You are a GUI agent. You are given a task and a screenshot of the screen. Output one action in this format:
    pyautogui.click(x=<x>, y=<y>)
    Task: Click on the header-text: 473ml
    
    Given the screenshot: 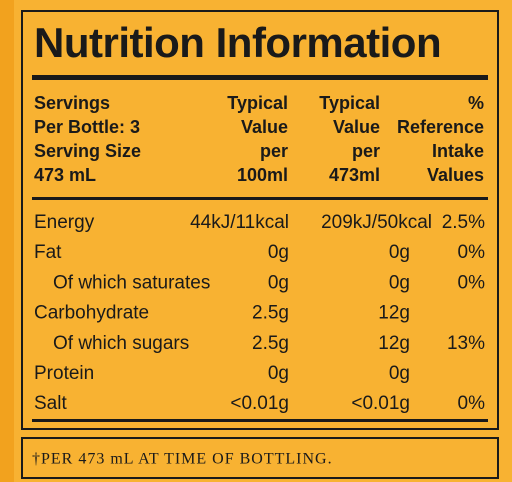 What is the action you would take?
    pyautogui.click(x=354, y=175)
    